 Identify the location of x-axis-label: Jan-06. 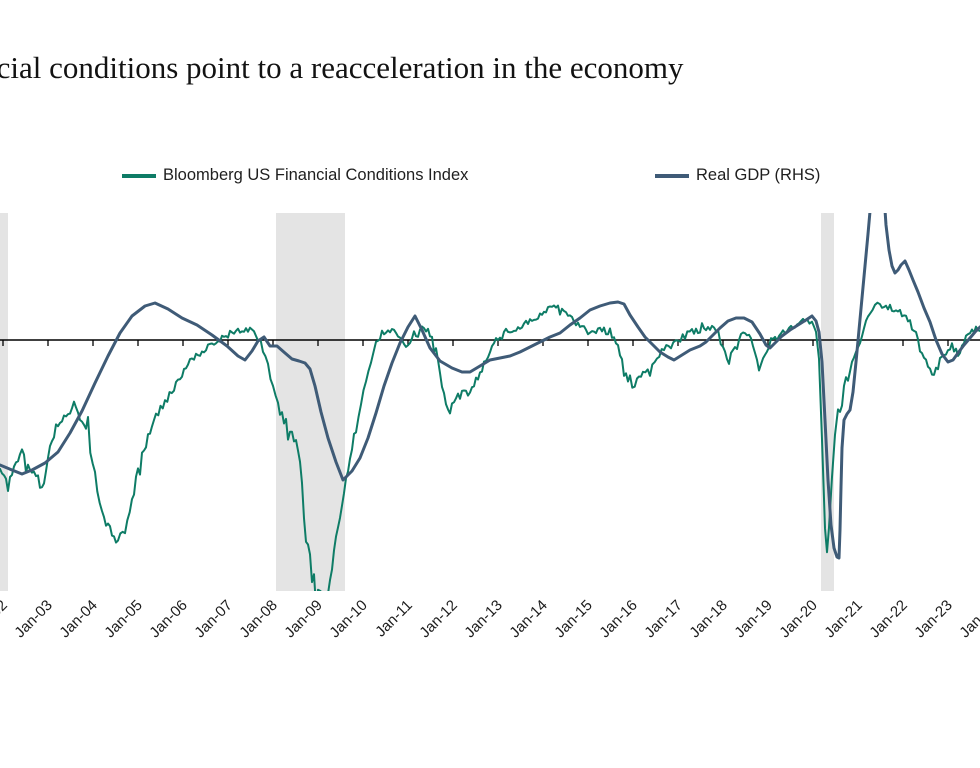
(168, 619).